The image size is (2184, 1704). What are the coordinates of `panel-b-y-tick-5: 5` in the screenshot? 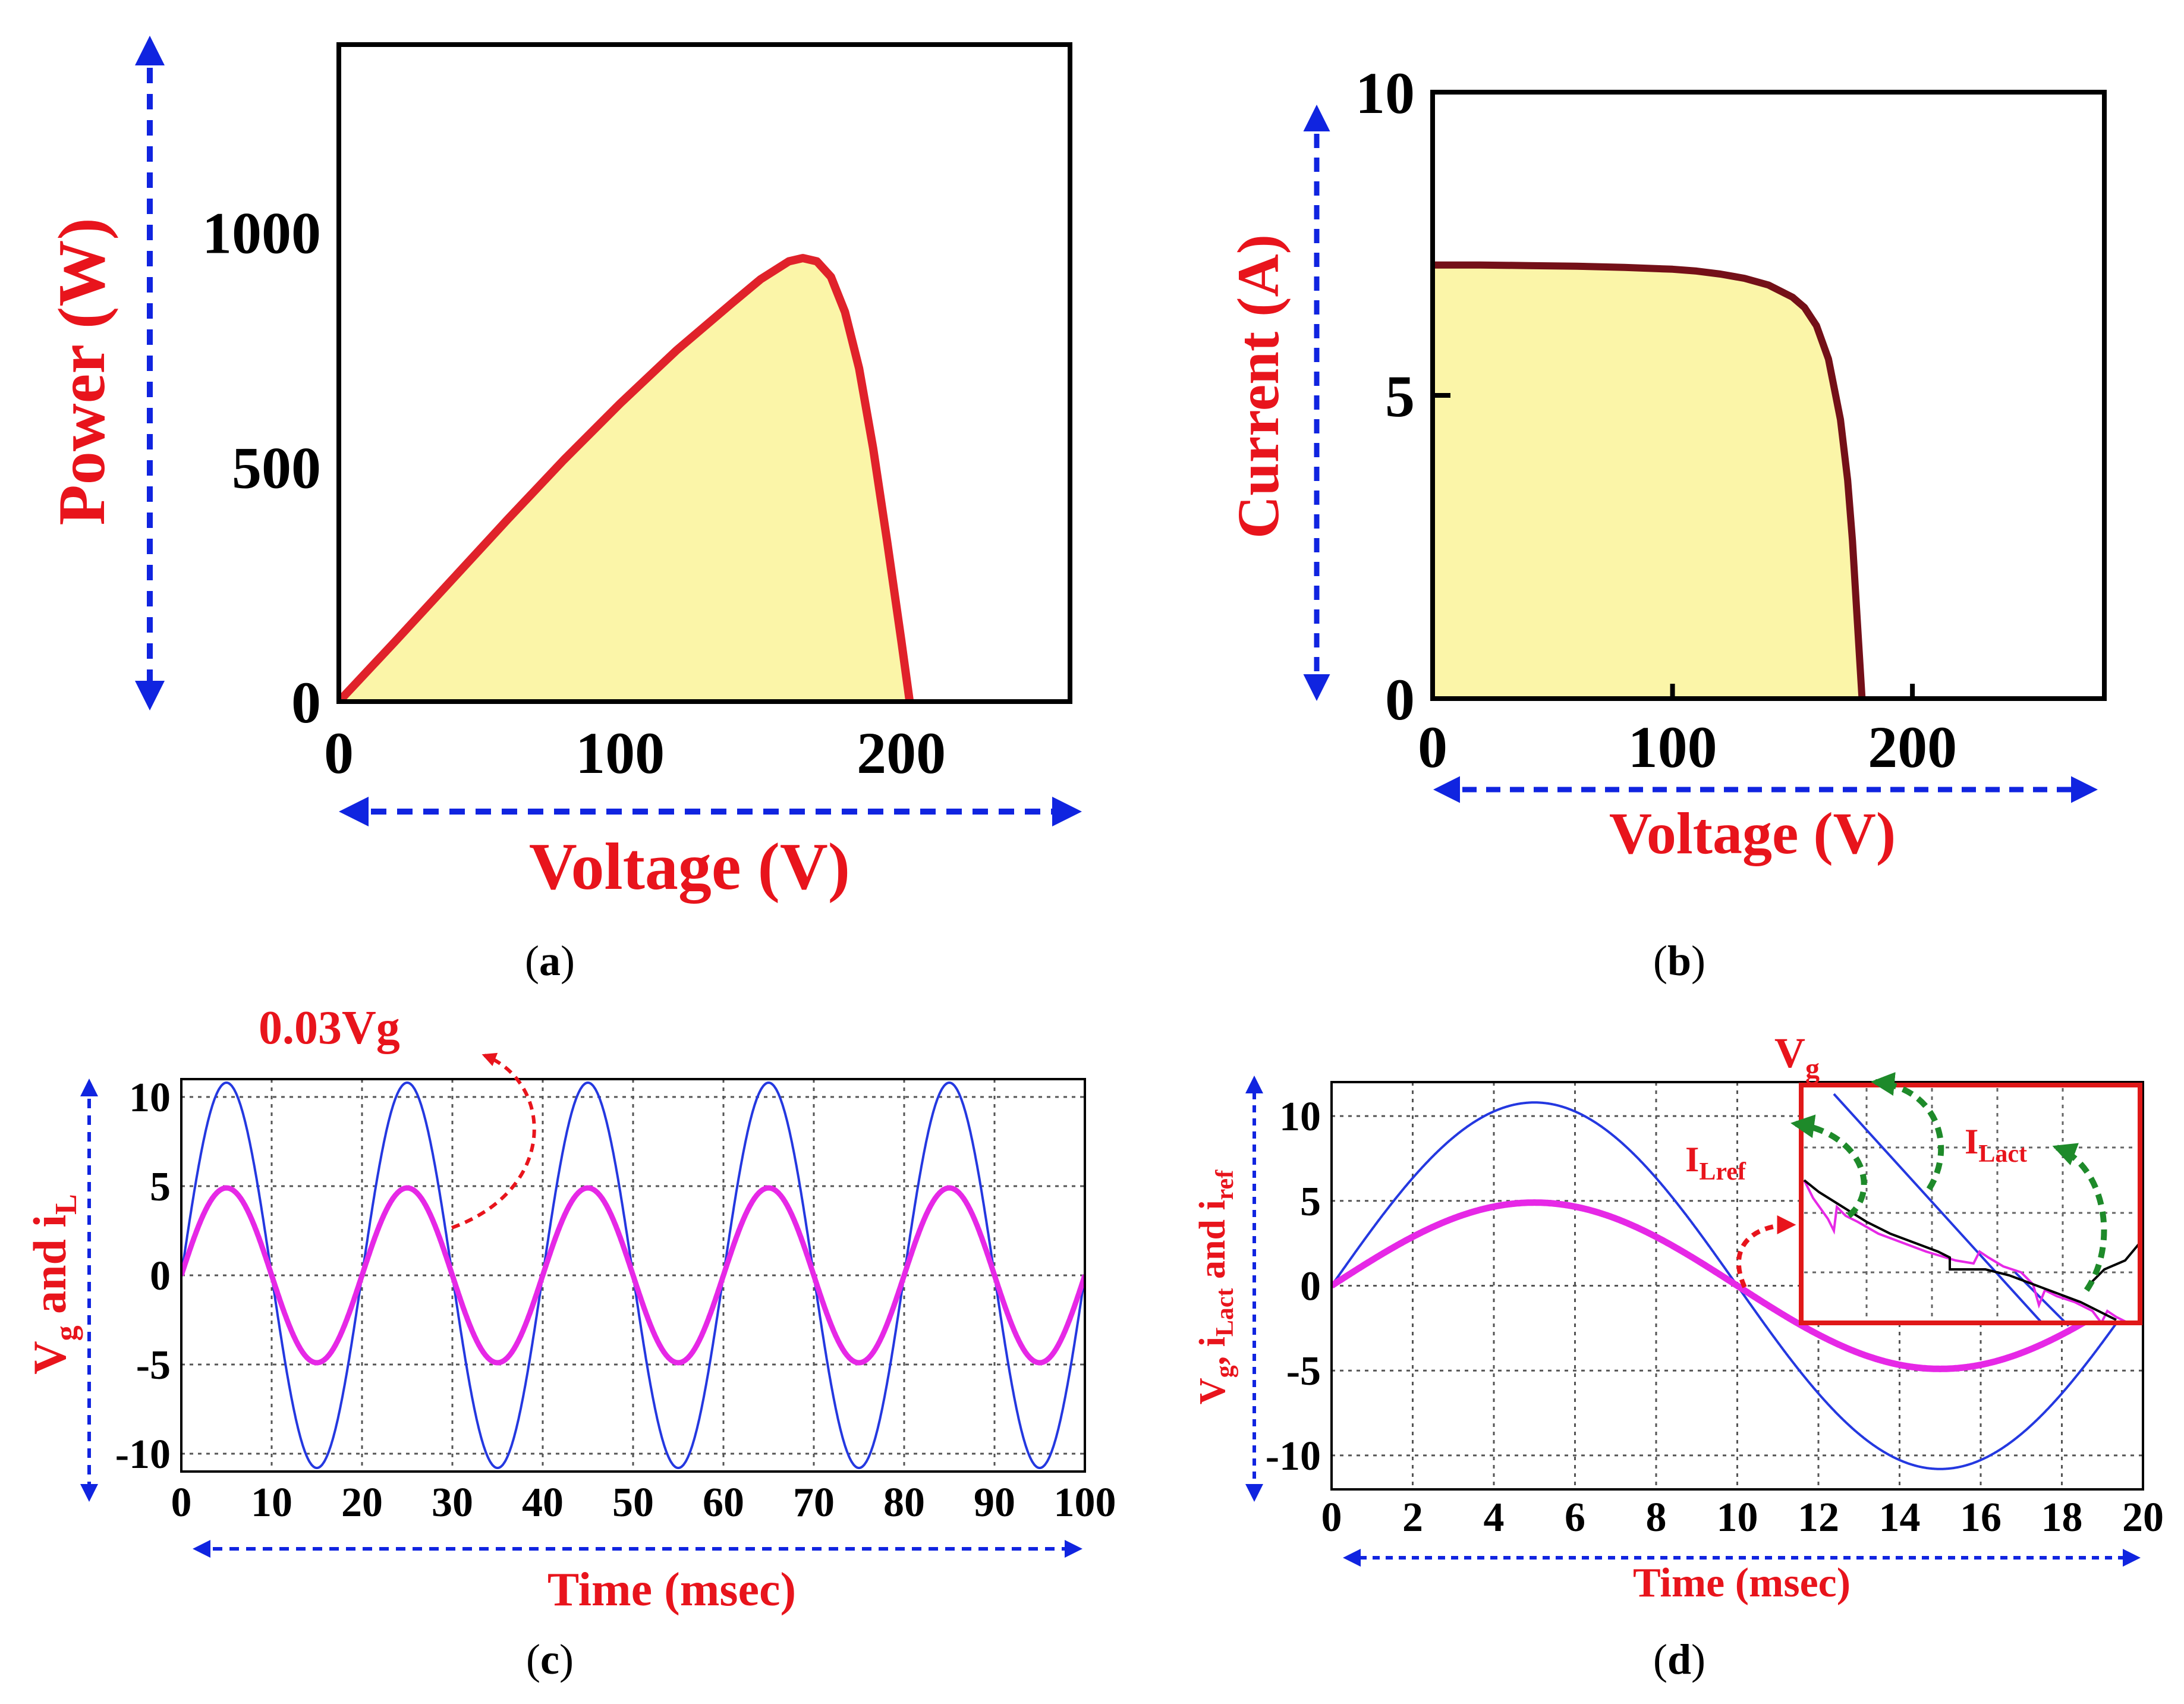 It's located at (1400, 396).